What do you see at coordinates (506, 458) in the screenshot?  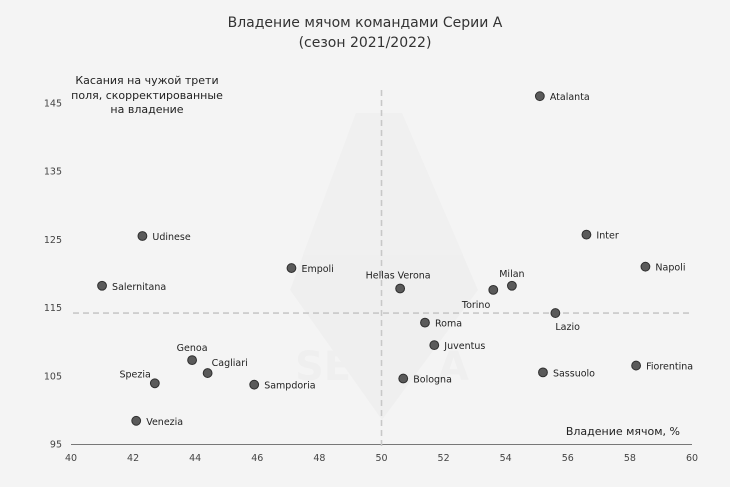 I see `x-tick-label: 54` at bounding box center [506, 458].